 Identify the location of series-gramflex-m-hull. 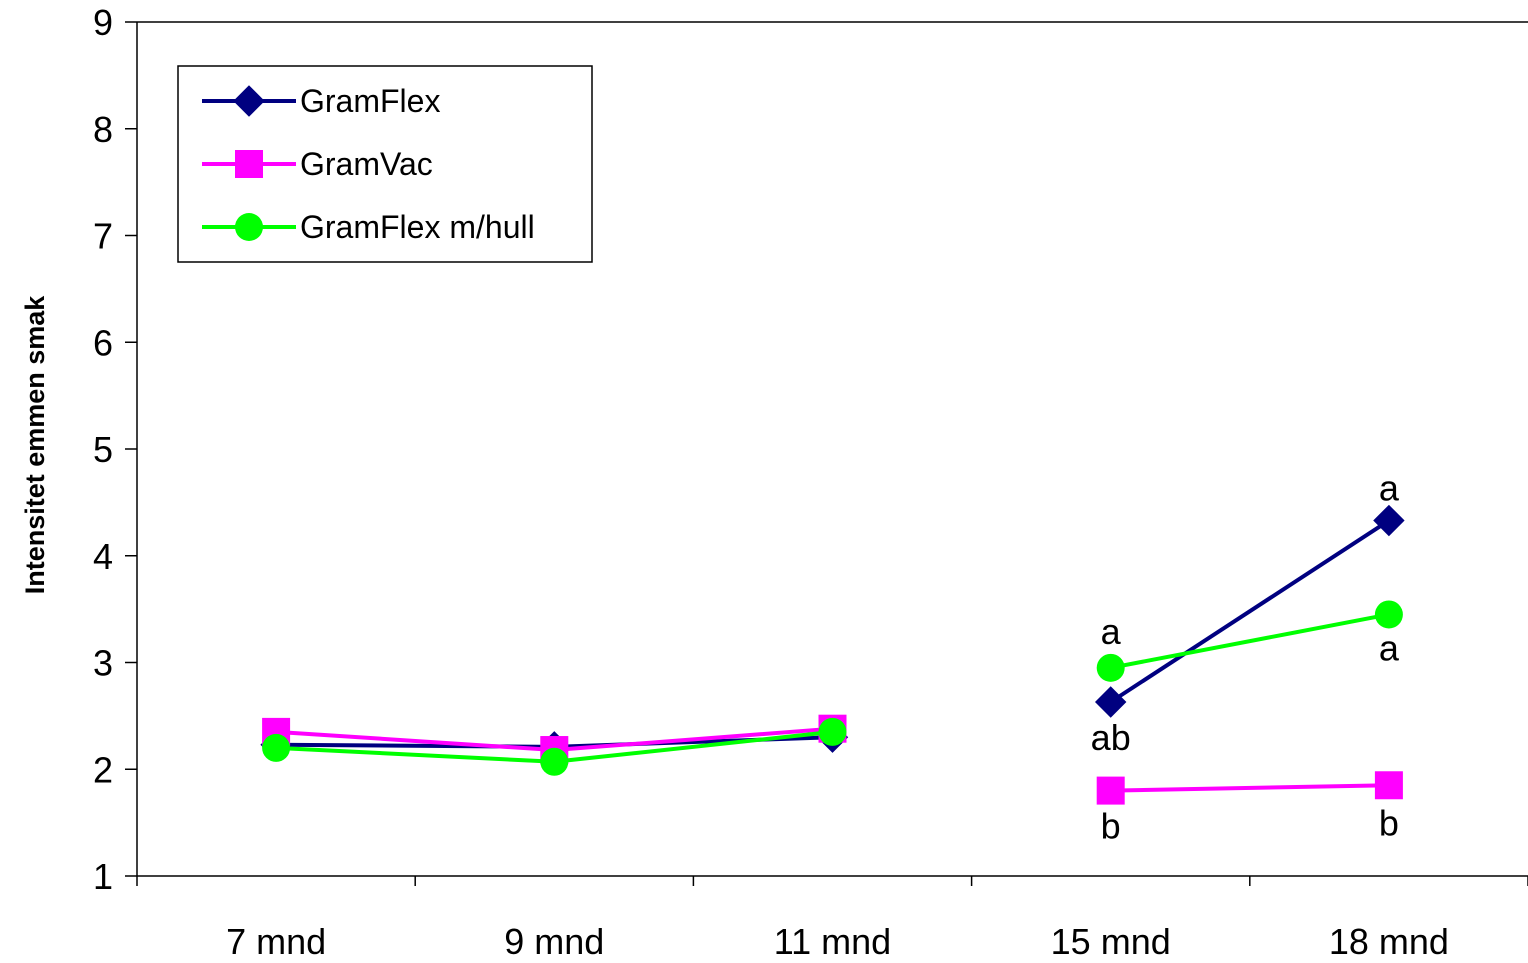
(832, 688).